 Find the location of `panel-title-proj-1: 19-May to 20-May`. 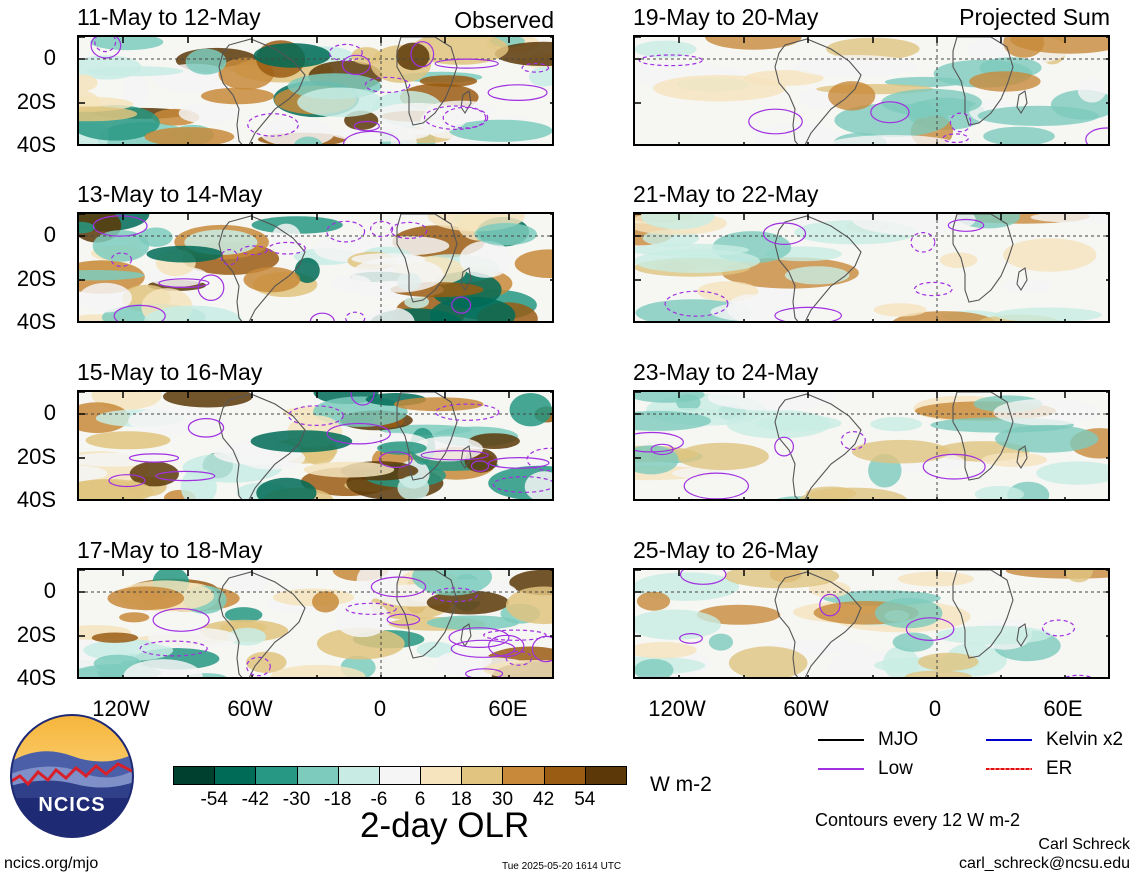

panel-title-proj-1: 19-May to 20-May is located at coordinates (726, 17).